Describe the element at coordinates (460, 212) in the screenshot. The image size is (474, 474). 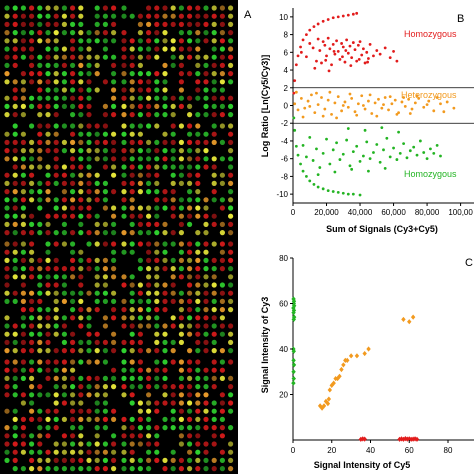
I see `chart-b-x-tick-label: 100,00` at that location.